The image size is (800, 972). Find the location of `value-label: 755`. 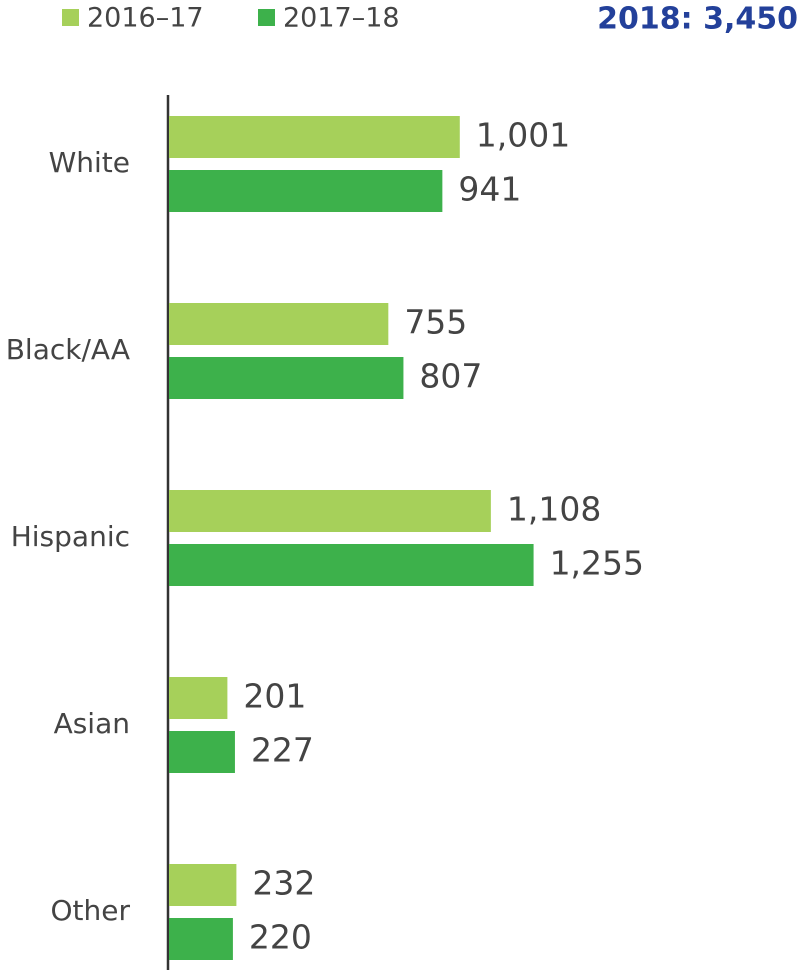

value-label: 755 is located at coordinates (435, 322).